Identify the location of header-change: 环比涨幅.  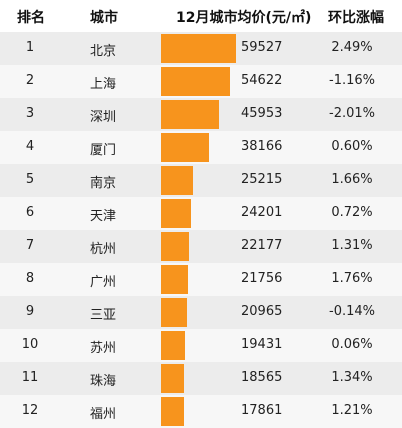
(356, 18).